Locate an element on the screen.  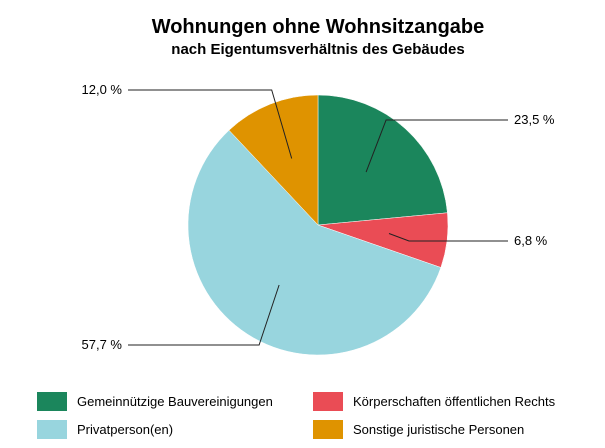
leader-line-privatperson-en is located at coordinates (204, 315).